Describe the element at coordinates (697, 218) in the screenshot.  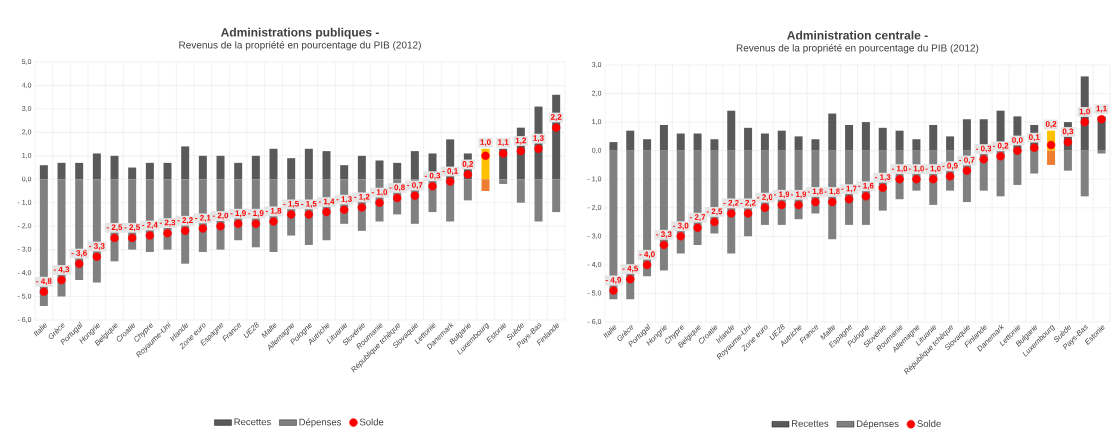
I see `data-label: - 2,7` at that location.